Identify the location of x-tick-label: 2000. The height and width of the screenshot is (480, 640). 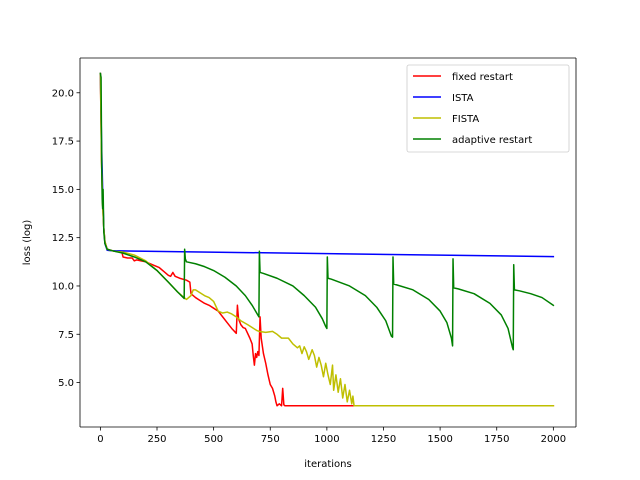
(553, 439).